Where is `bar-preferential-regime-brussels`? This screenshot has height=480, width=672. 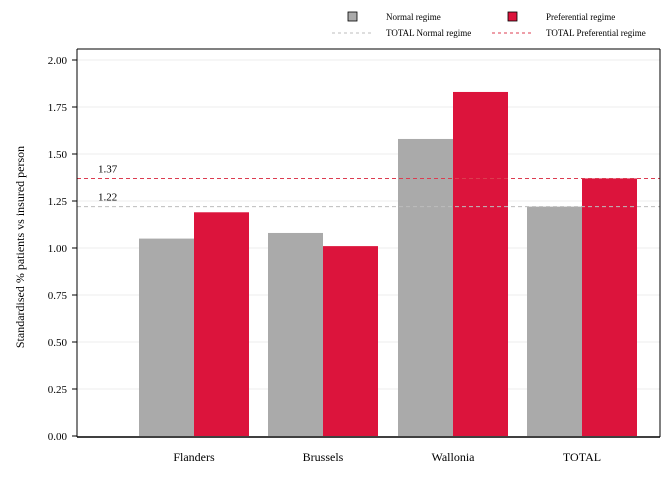 bar-preferential-regime-brussels is located at coordinates (350, 341).